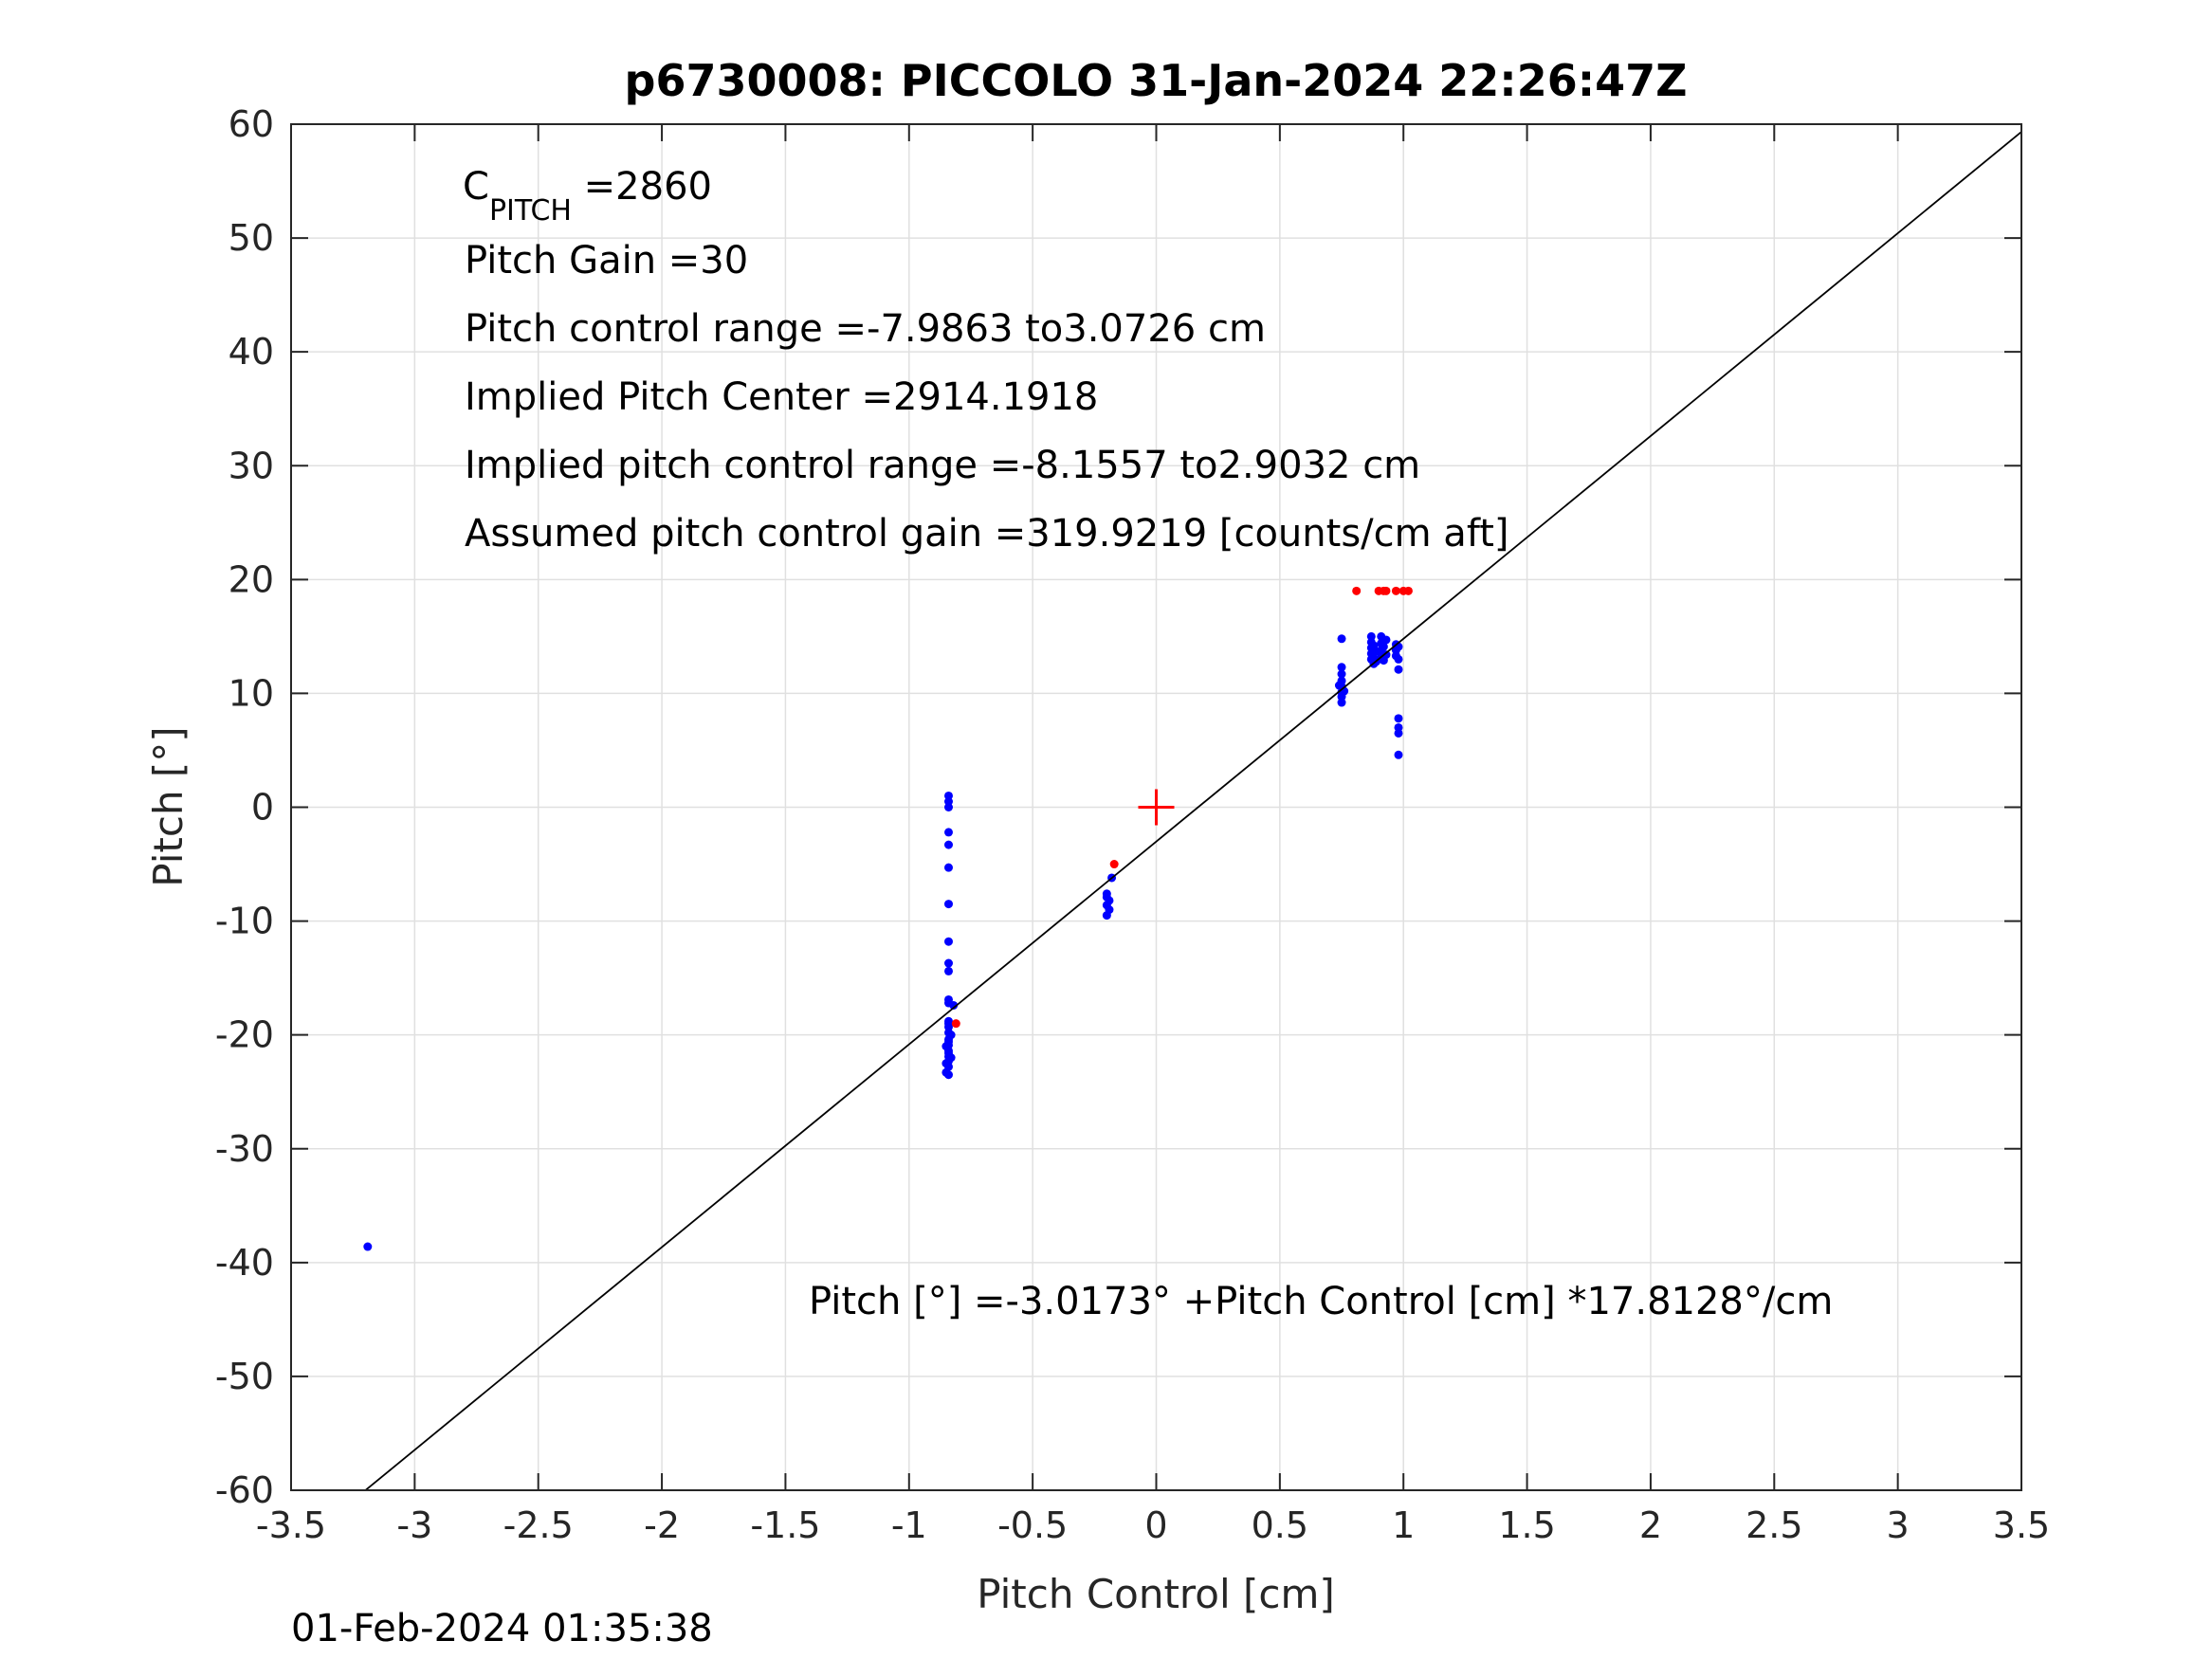  I want to click on x-tick-label: 0, so click(1155, 1525).